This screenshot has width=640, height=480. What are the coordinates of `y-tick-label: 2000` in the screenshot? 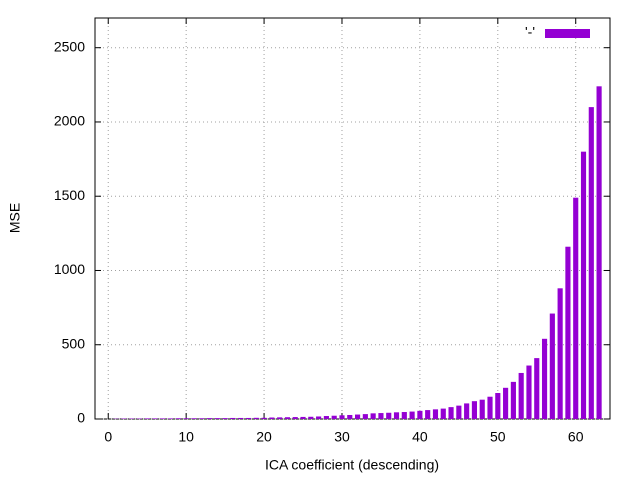 It's located at (69, 121).